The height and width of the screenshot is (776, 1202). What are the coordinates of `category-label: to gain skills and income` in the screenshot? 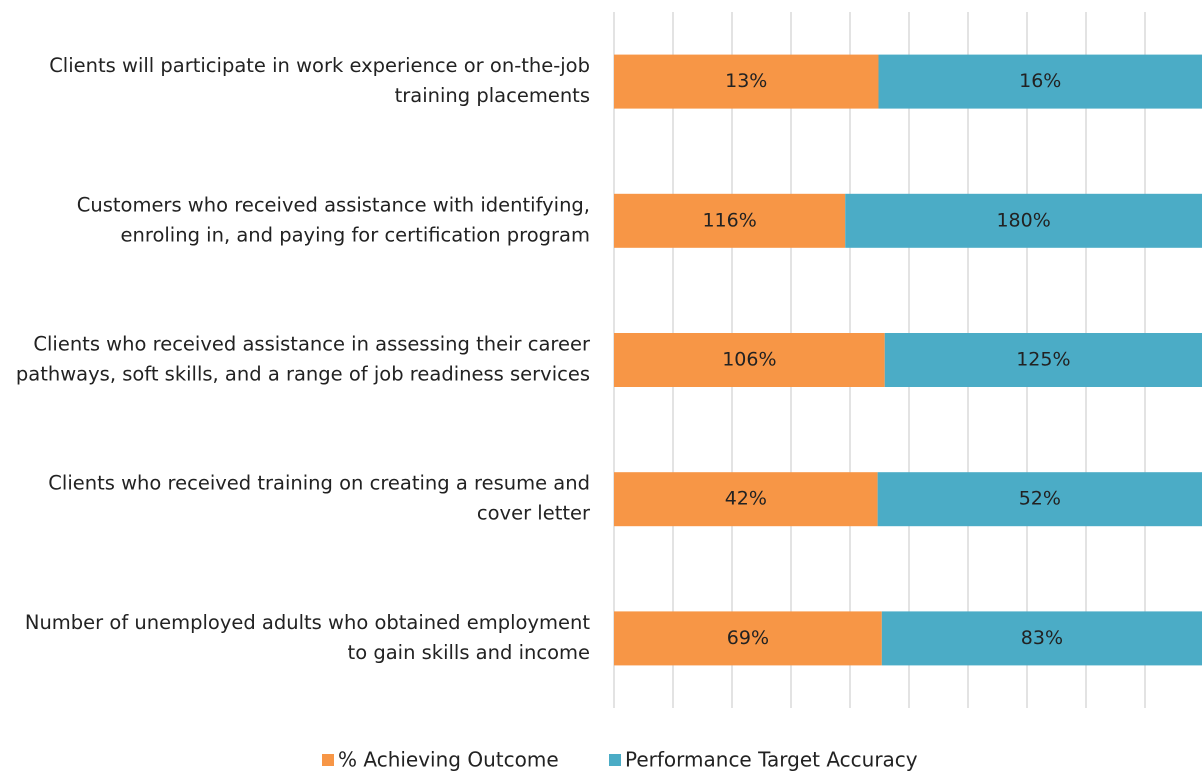 It's located at (469, 652).